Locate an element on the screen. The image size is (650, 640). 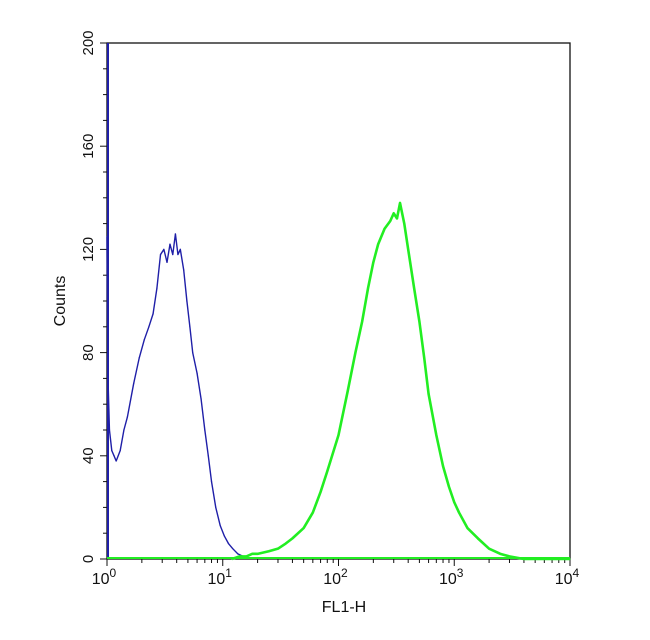
x-tick-label-exponent: 3 is located at coordinates (460, 573).